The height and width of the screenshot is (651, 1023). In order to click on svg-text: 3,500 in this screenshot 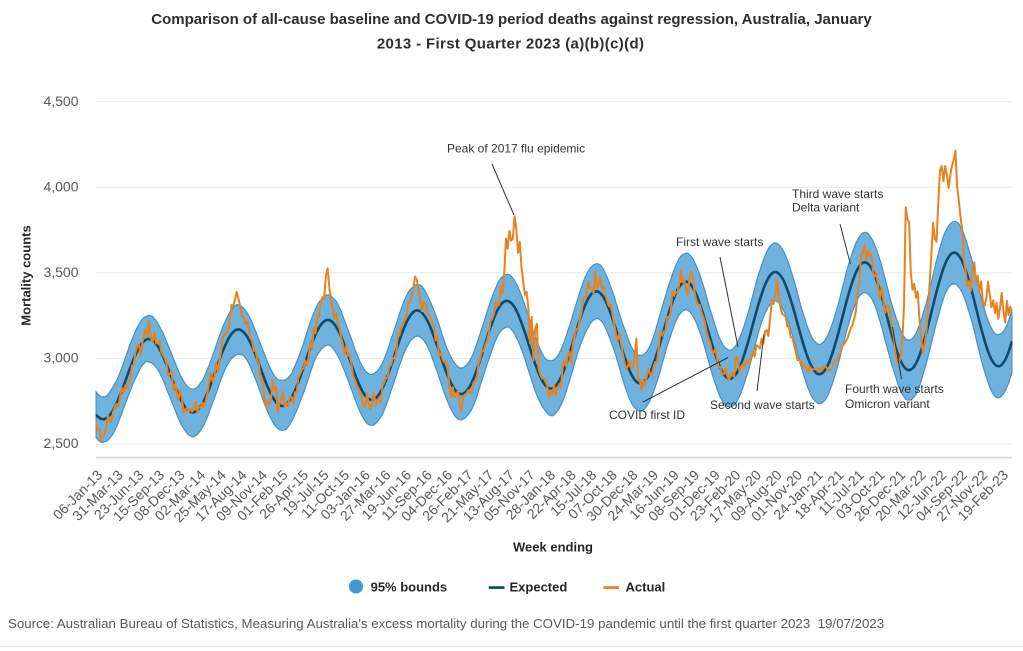, I will do `click(60, 272)`.